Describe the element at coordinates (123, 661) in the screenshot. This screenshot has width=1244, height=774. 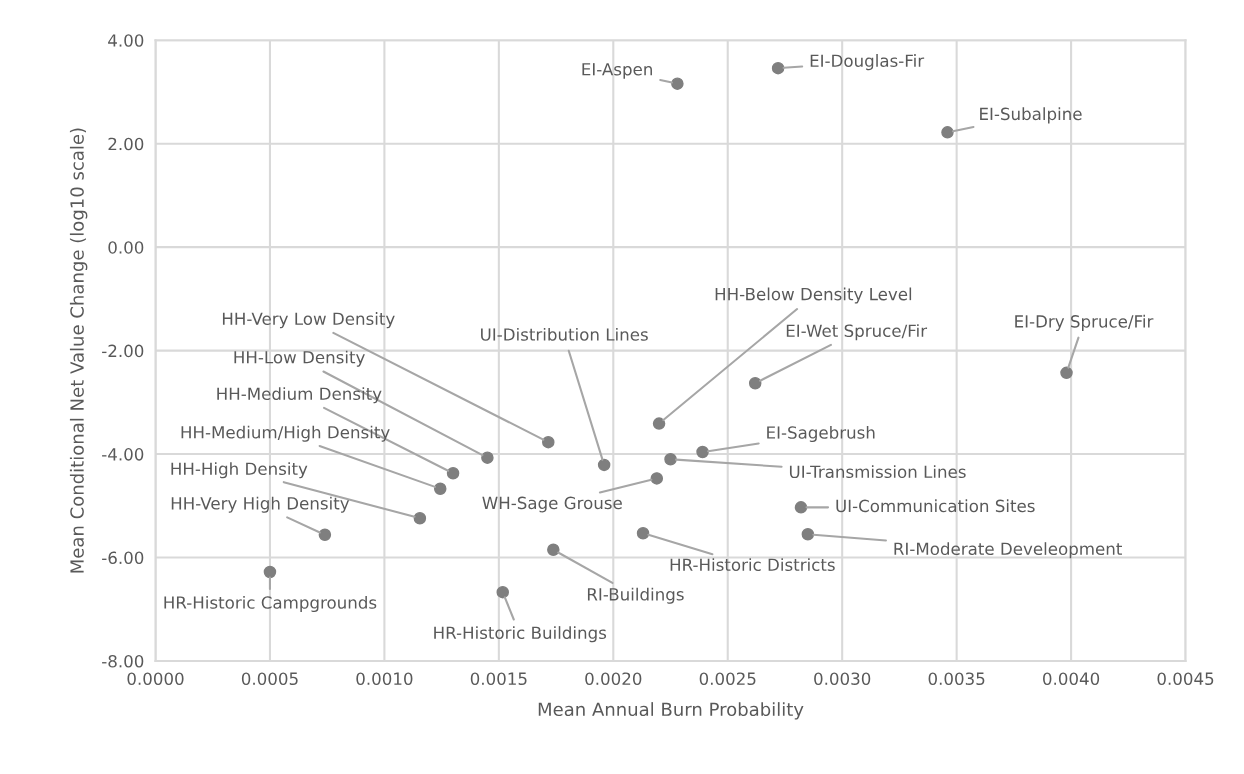
I see `y-tick-label: -8.00` at that location.